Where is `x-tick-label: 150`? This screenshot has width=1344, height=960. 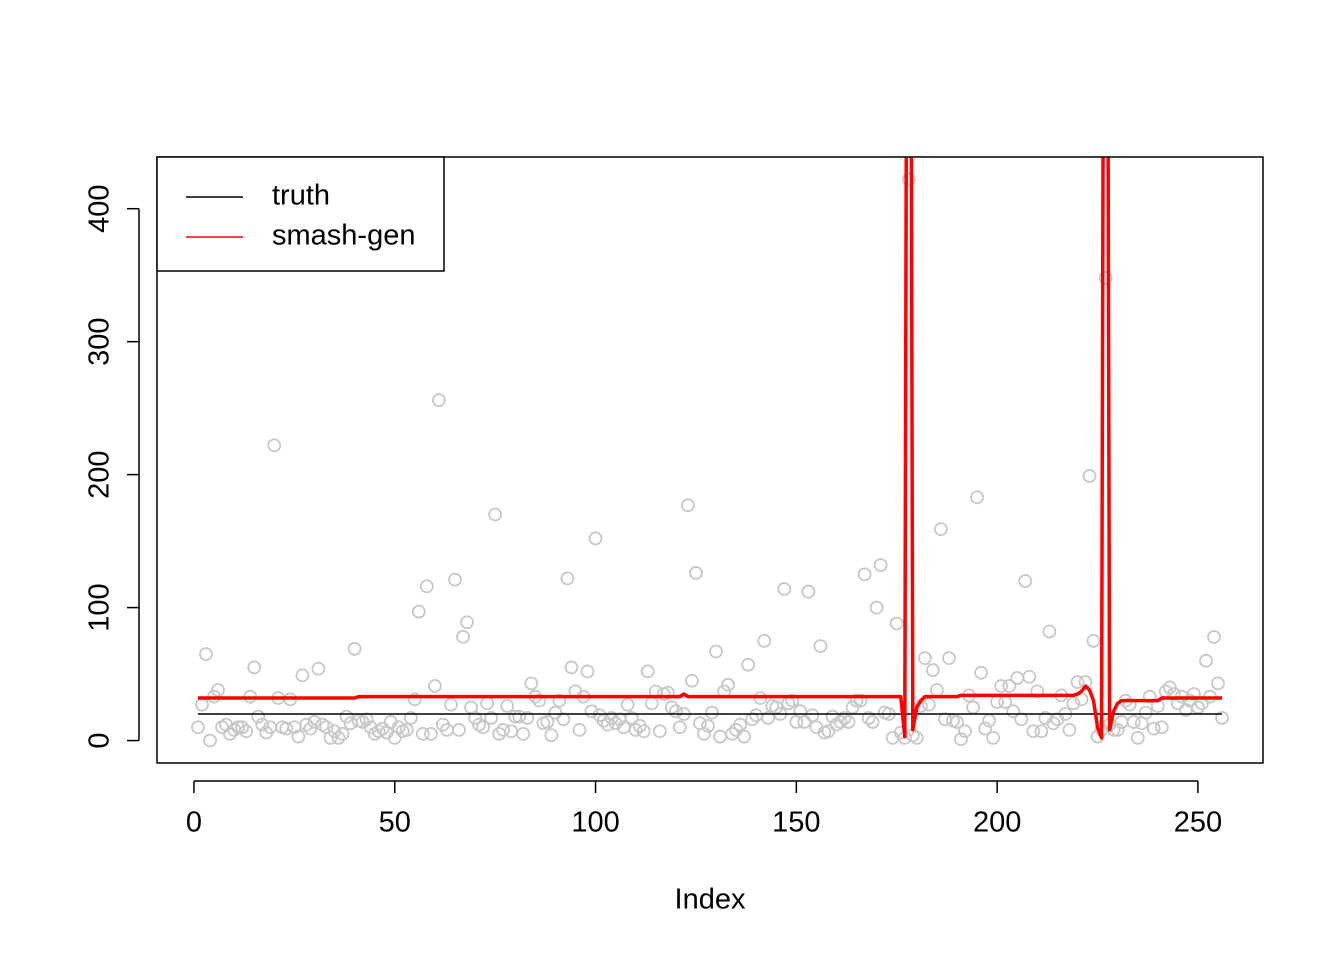 x-tick-label: 150 is located at coordinates (796, 823).